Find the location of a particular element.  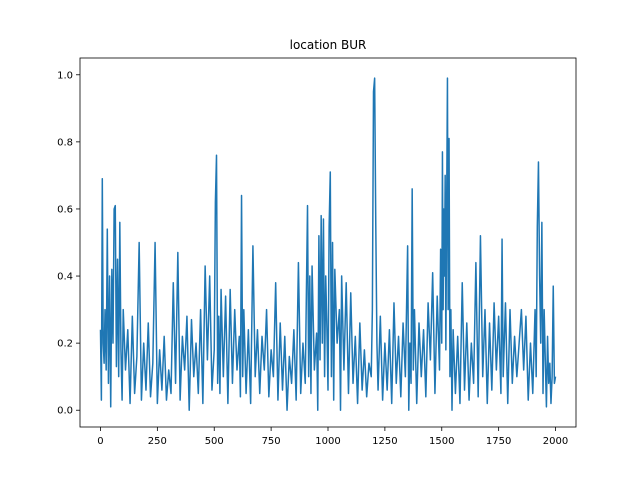

y-tick-label: 0.4 is located at coordinates (65, 277).